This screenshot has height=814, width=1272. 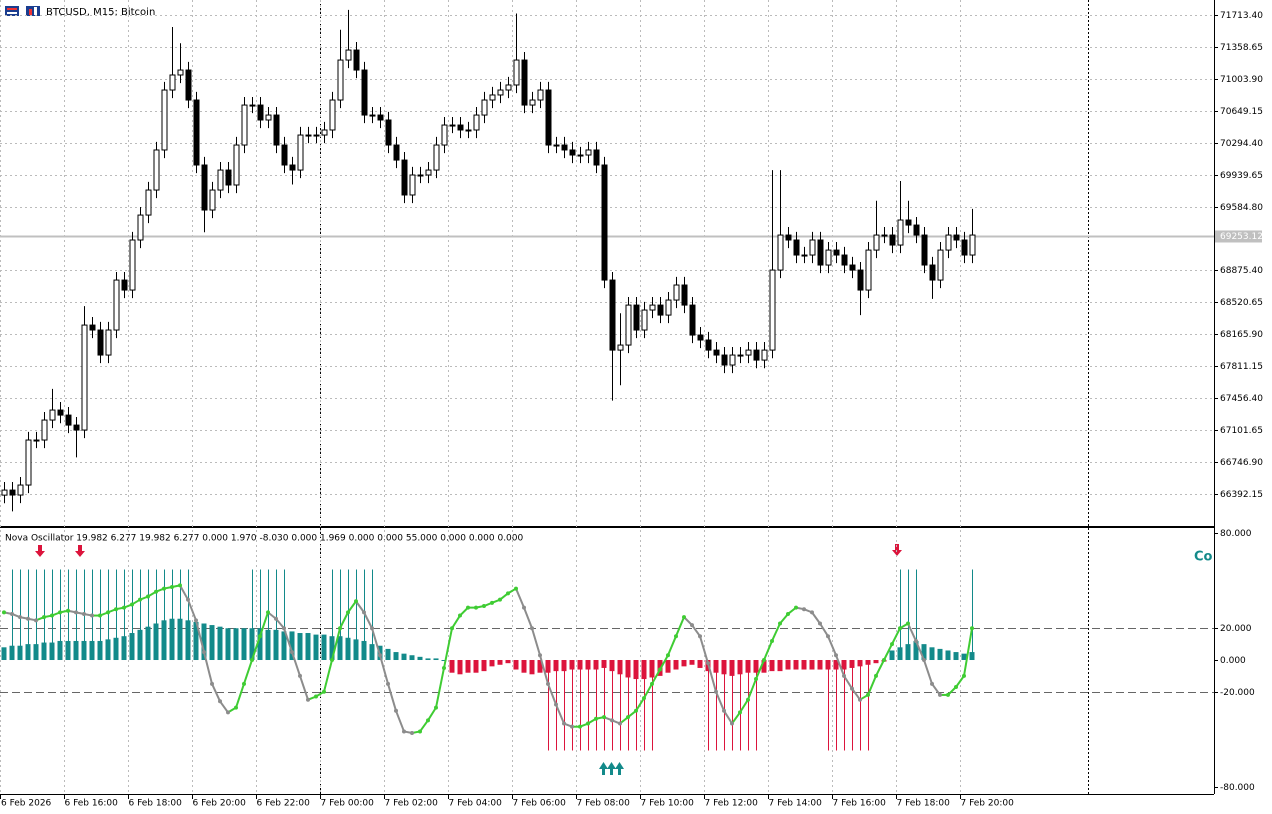 What do you see at coordinates (1241, 271) in the screenshot?
I see `y-tick-label: 68875.40` at bounding box center [1241, 271].